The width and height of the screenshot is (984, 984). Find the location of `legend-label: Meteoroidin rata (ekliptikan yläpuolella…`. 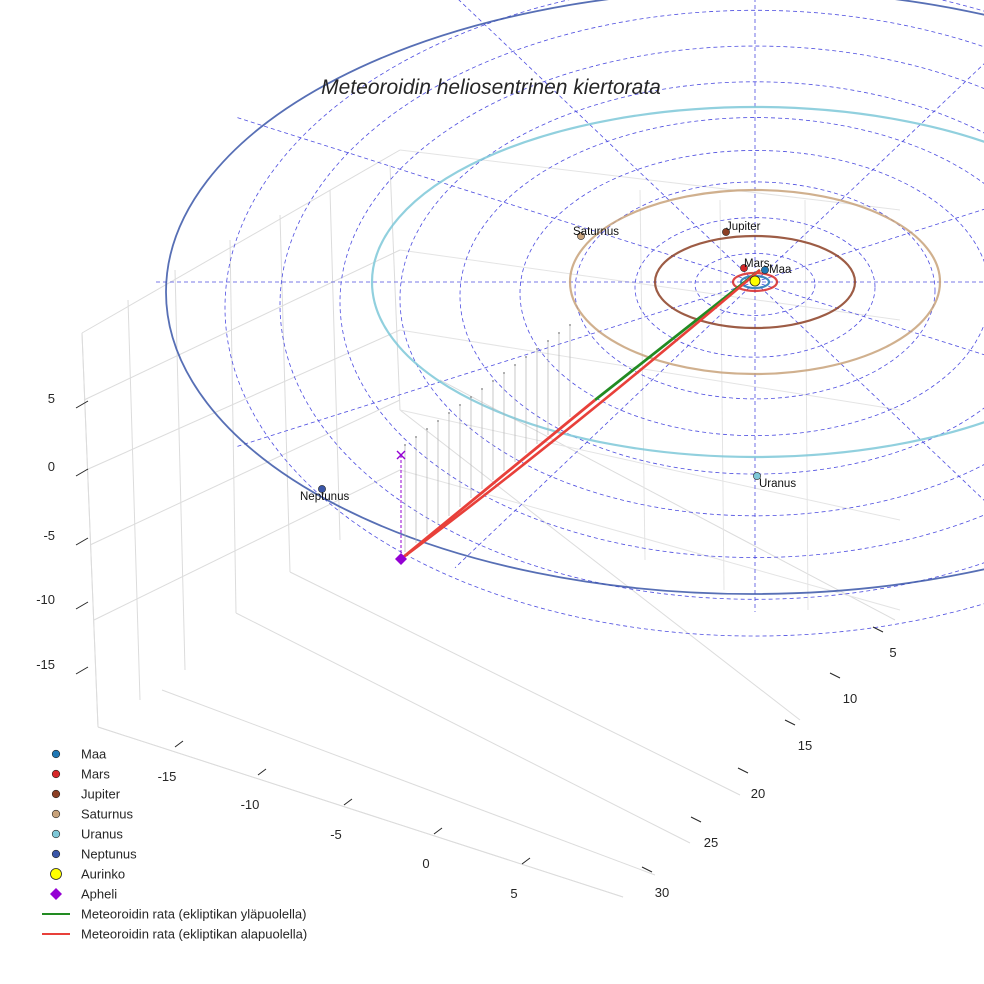

legend-label: Meteoroidin rata (ekliptikan yläpuolella… is located at coordinates (193, 914).